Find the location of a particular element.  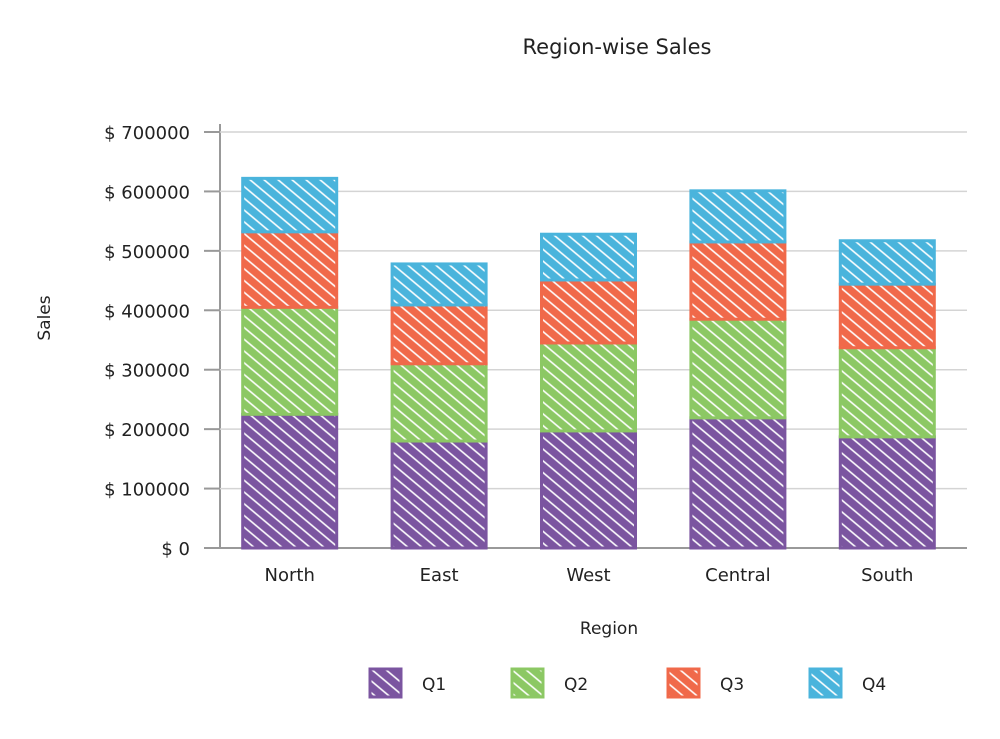

bar-central-q2 is located at coordinates (738, 368).